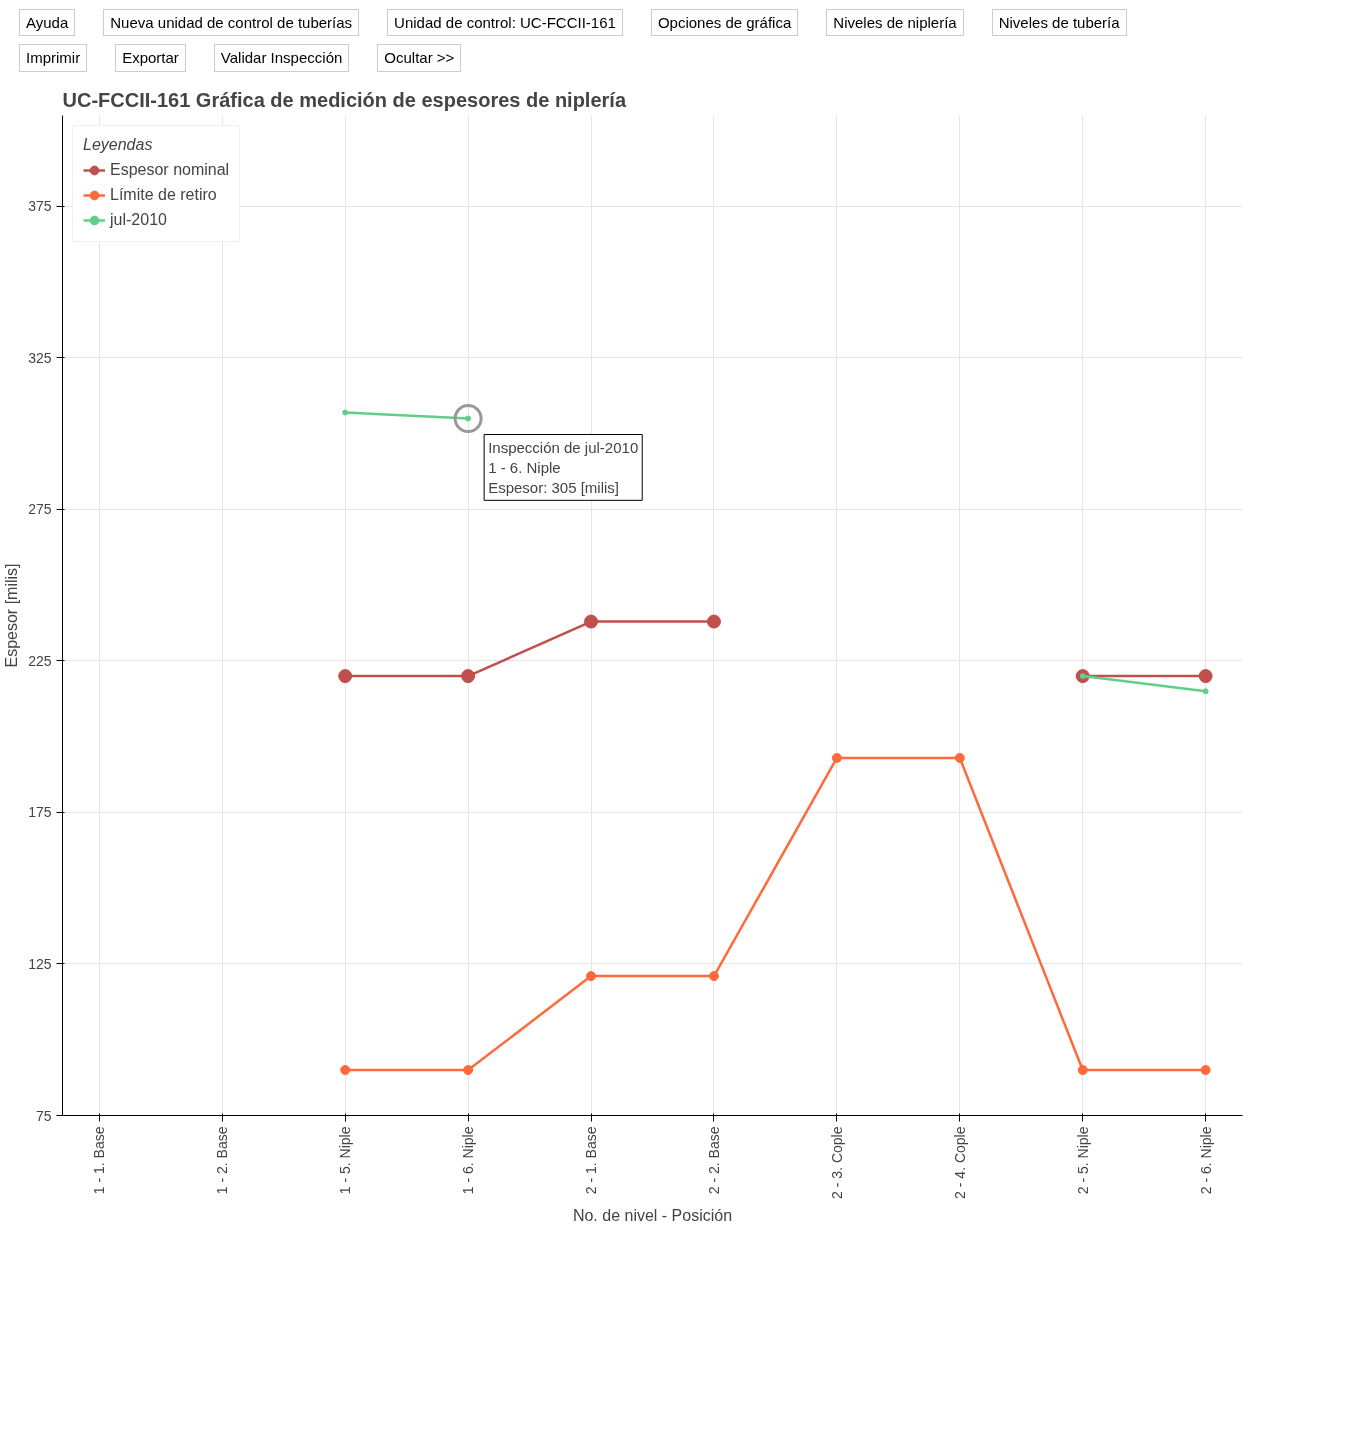  Describe the element at coordinates (505, 23) in the screenshot. I see `text: Unidad de control: UC-FCCII-161` at that location.